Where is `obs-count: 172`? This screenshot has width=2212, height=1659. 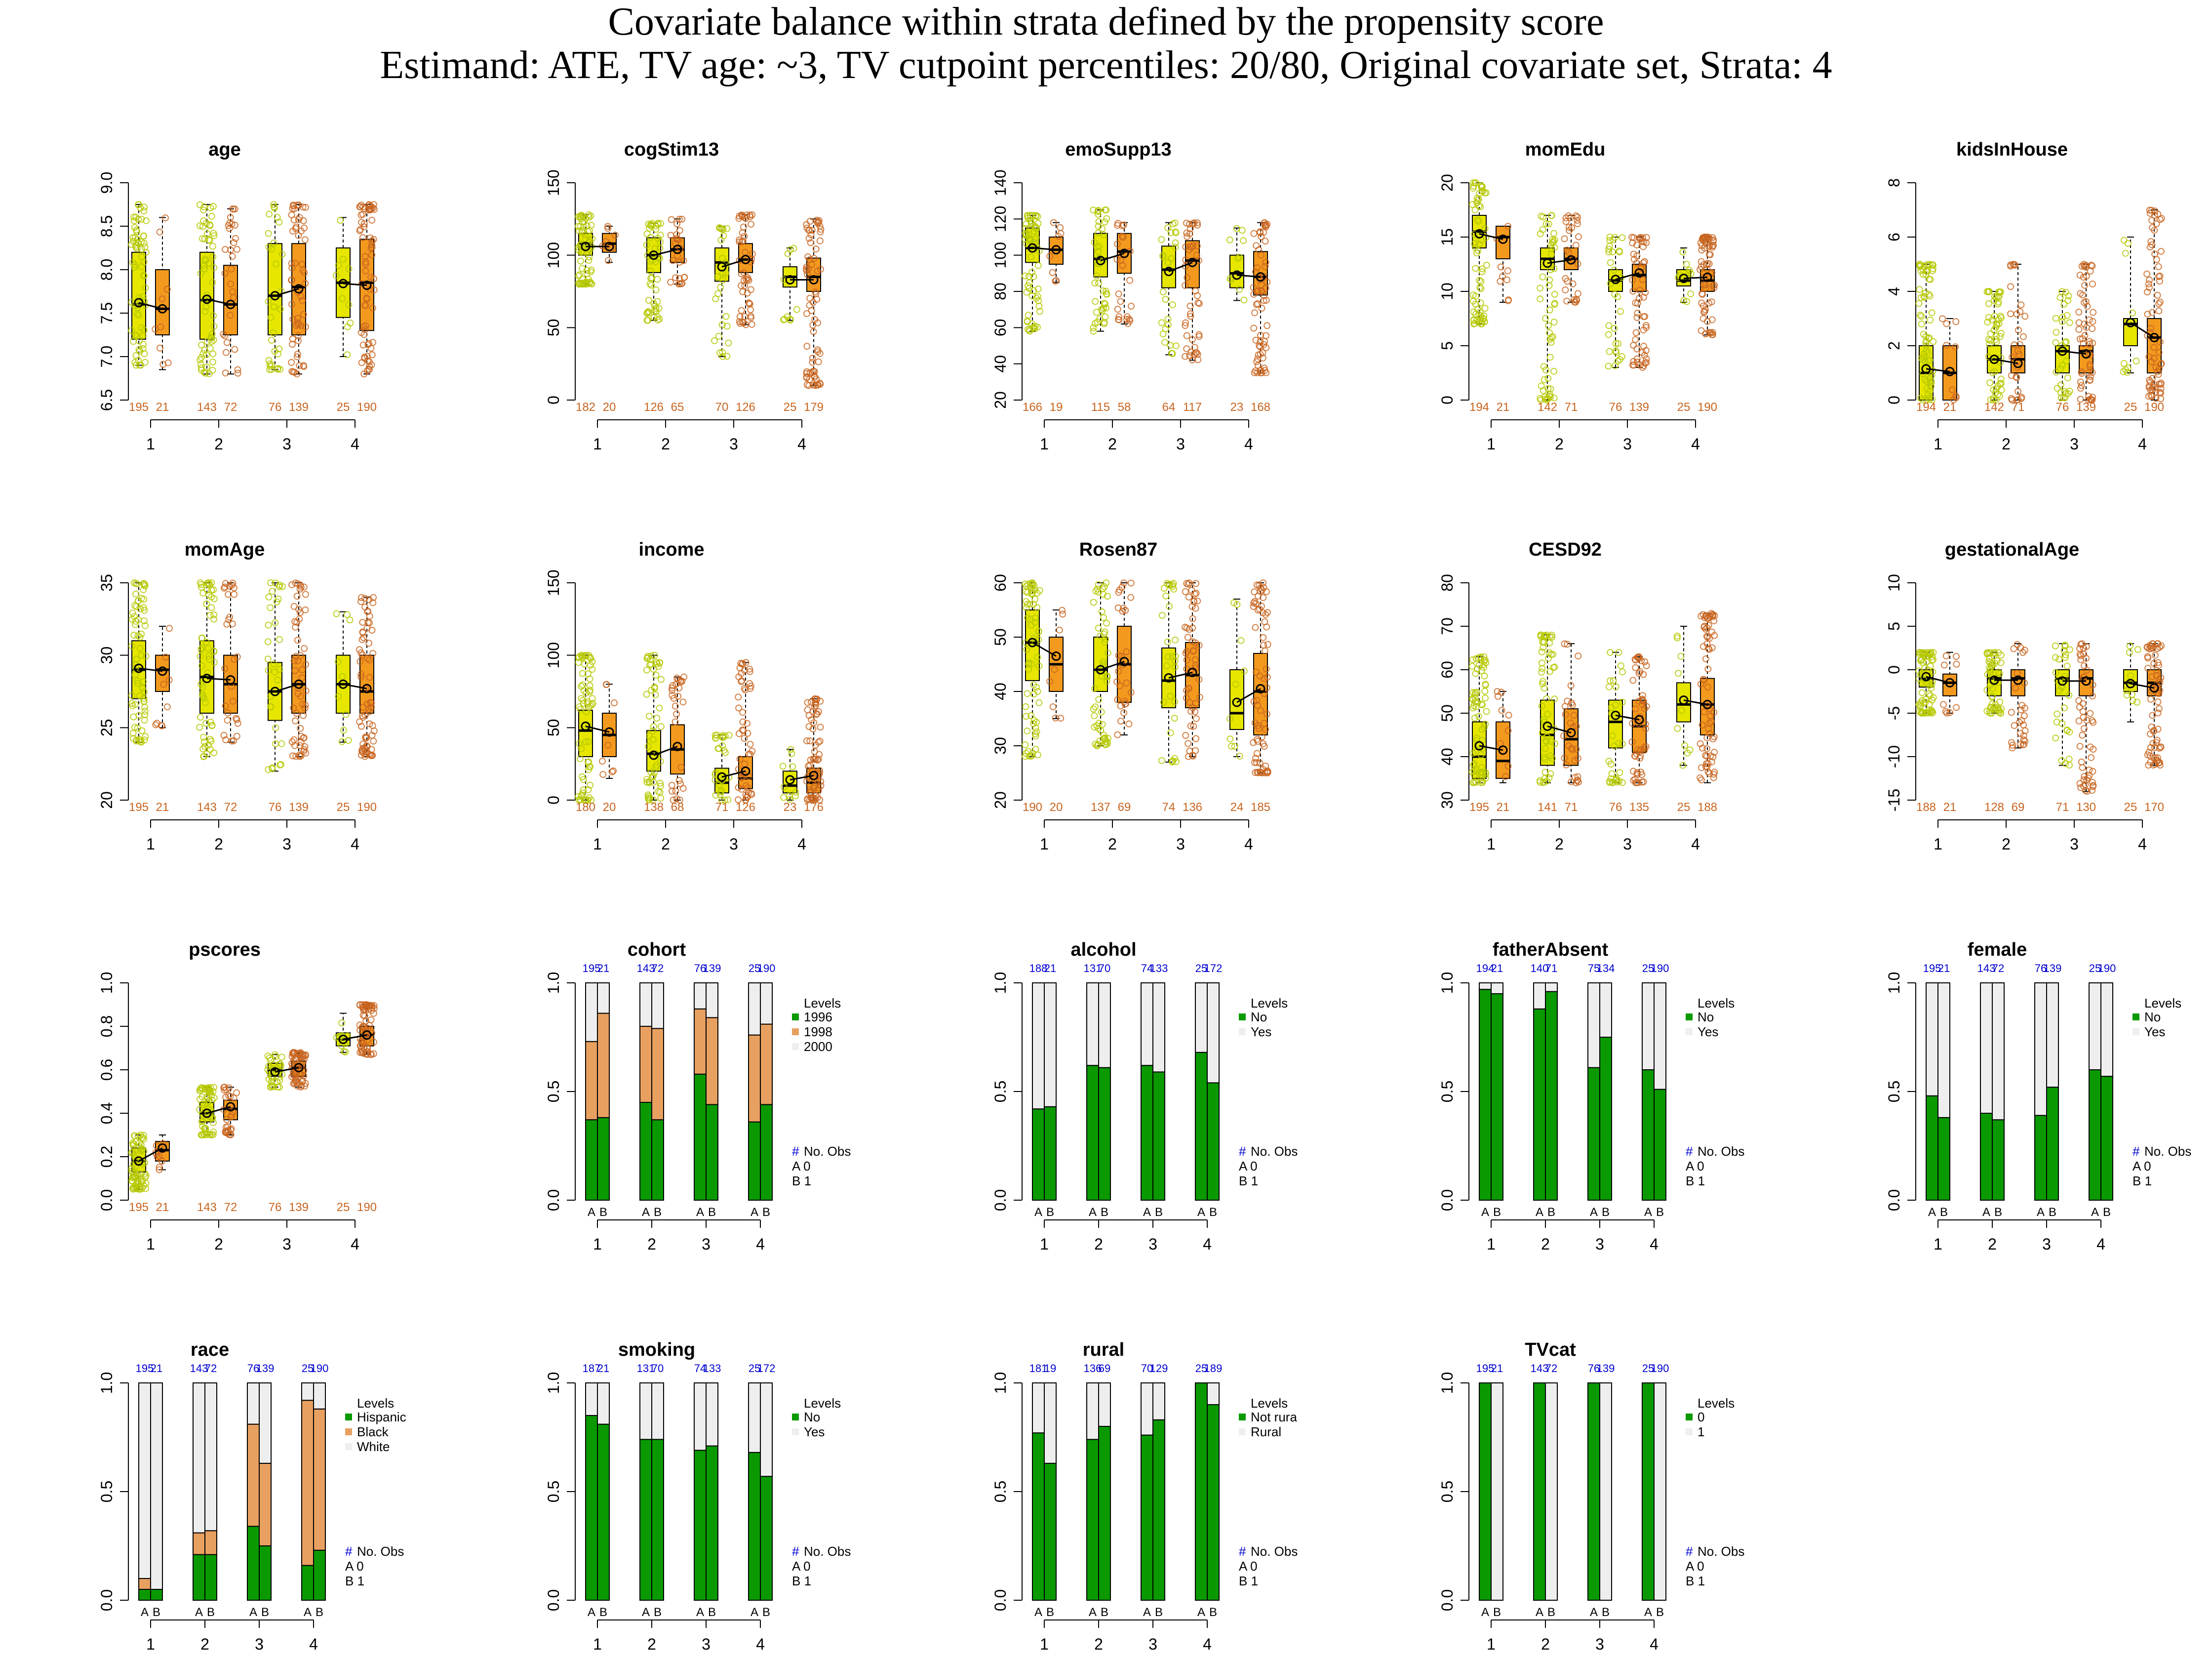 obs-count: 172 is located at coordinates (1213, 968).